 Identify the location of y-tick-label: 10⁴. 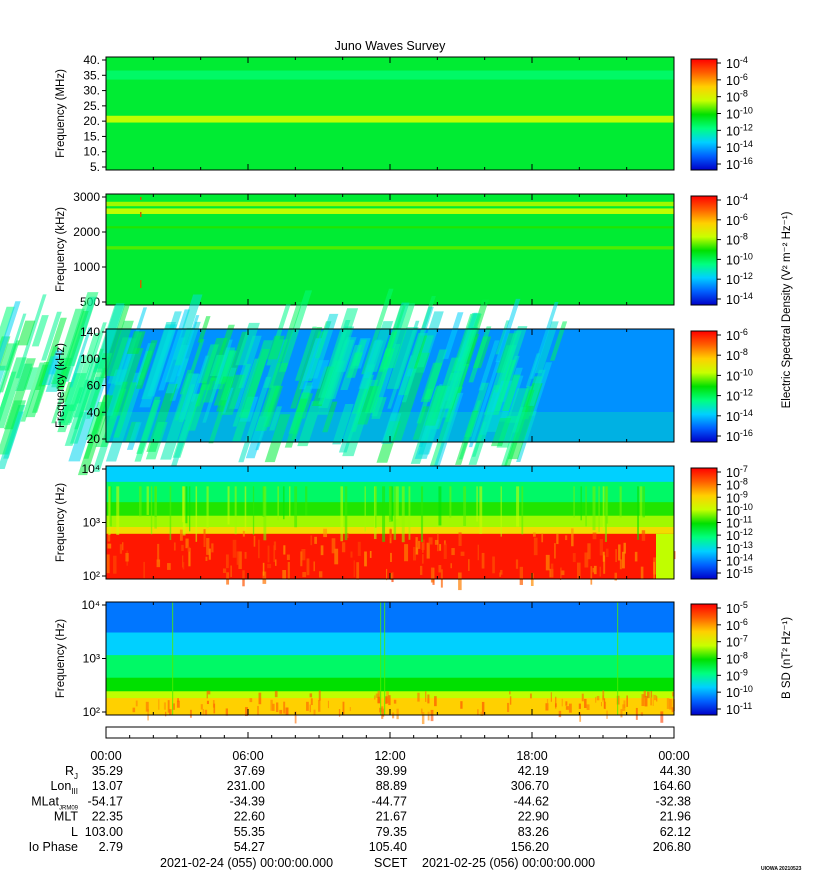
(90, 469).